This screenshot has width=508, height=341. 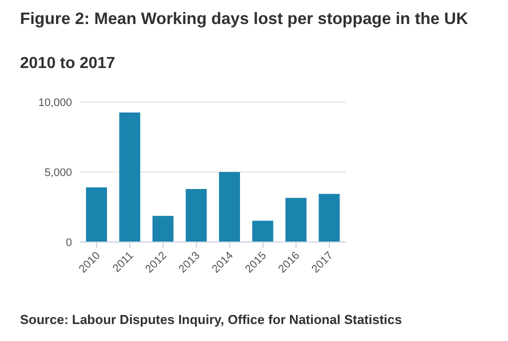 I want to click on y-tick-label: 0, so click(x=69, y=242).